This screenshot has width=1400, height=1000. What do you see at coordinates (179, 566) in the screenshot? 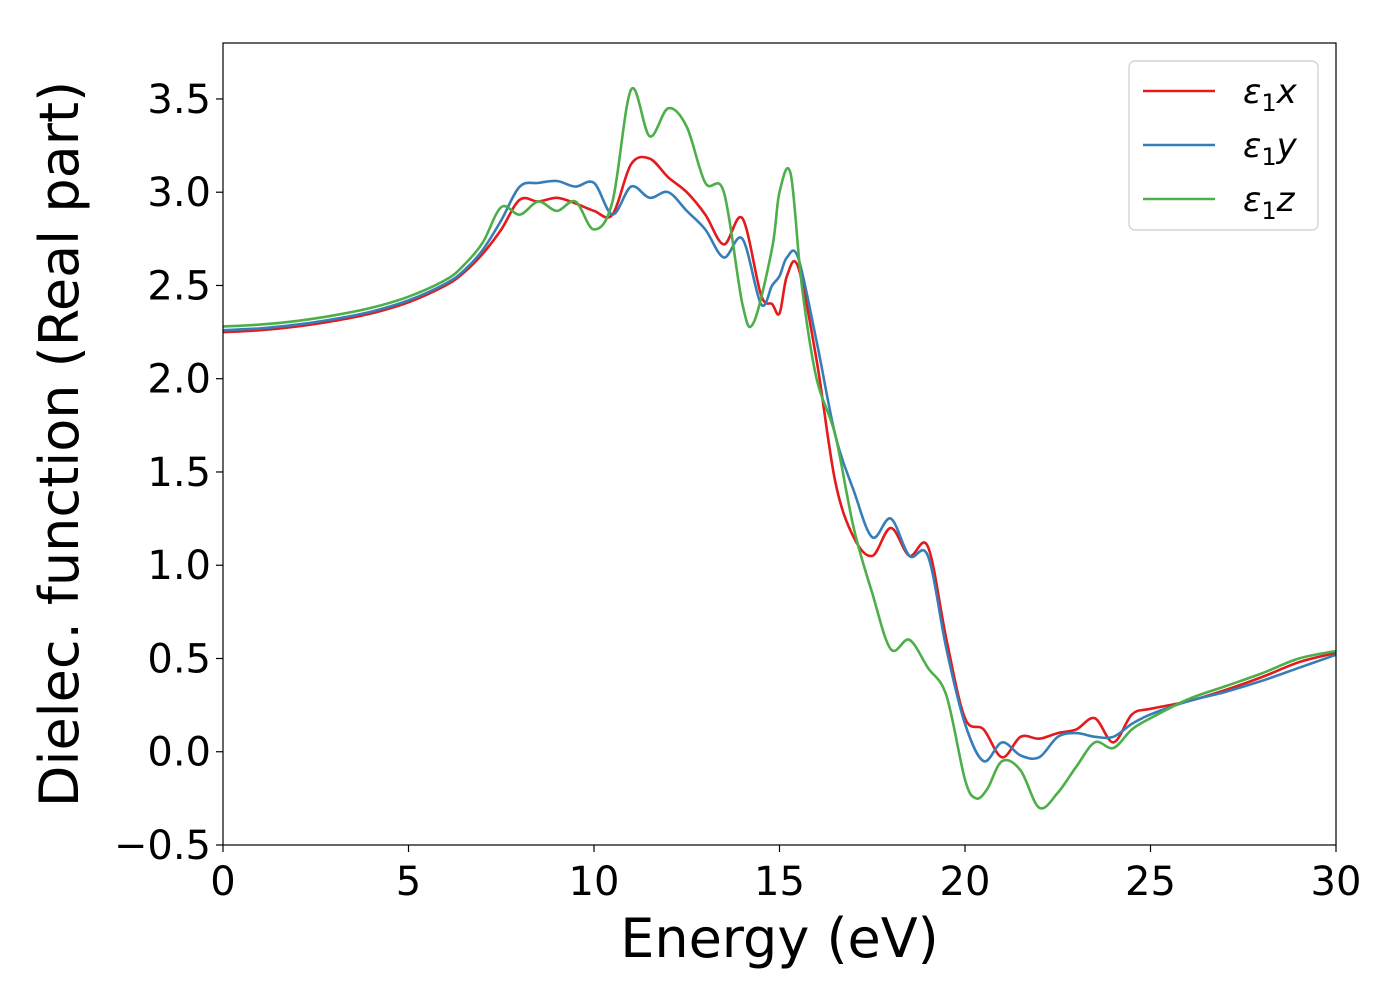
I see `y-tick-label: 1.0` at bounding box center [179, 566].